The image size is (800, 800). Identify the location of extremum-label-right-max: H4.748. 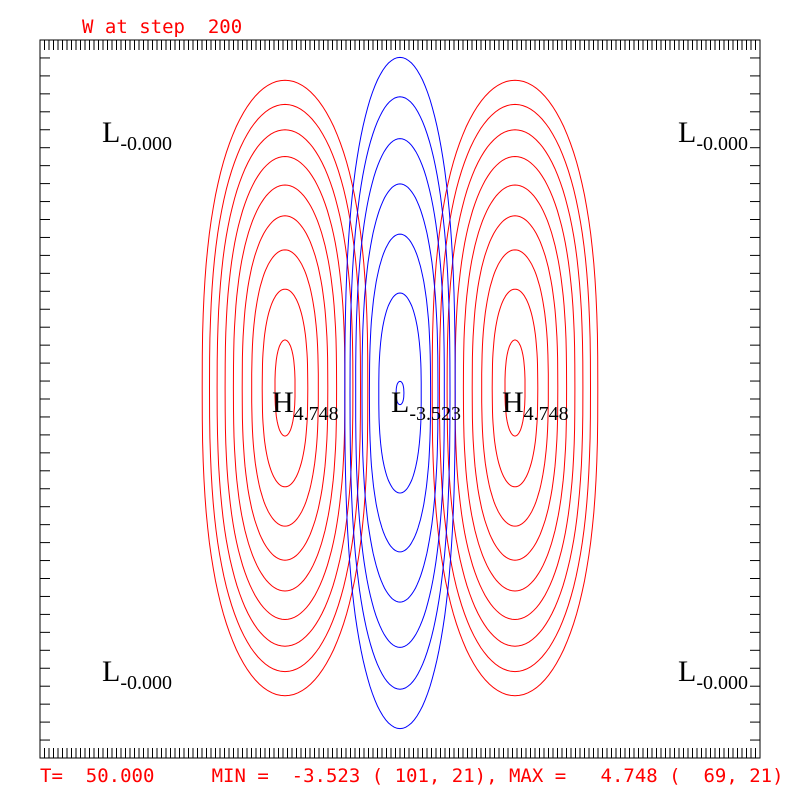
(535, 405).